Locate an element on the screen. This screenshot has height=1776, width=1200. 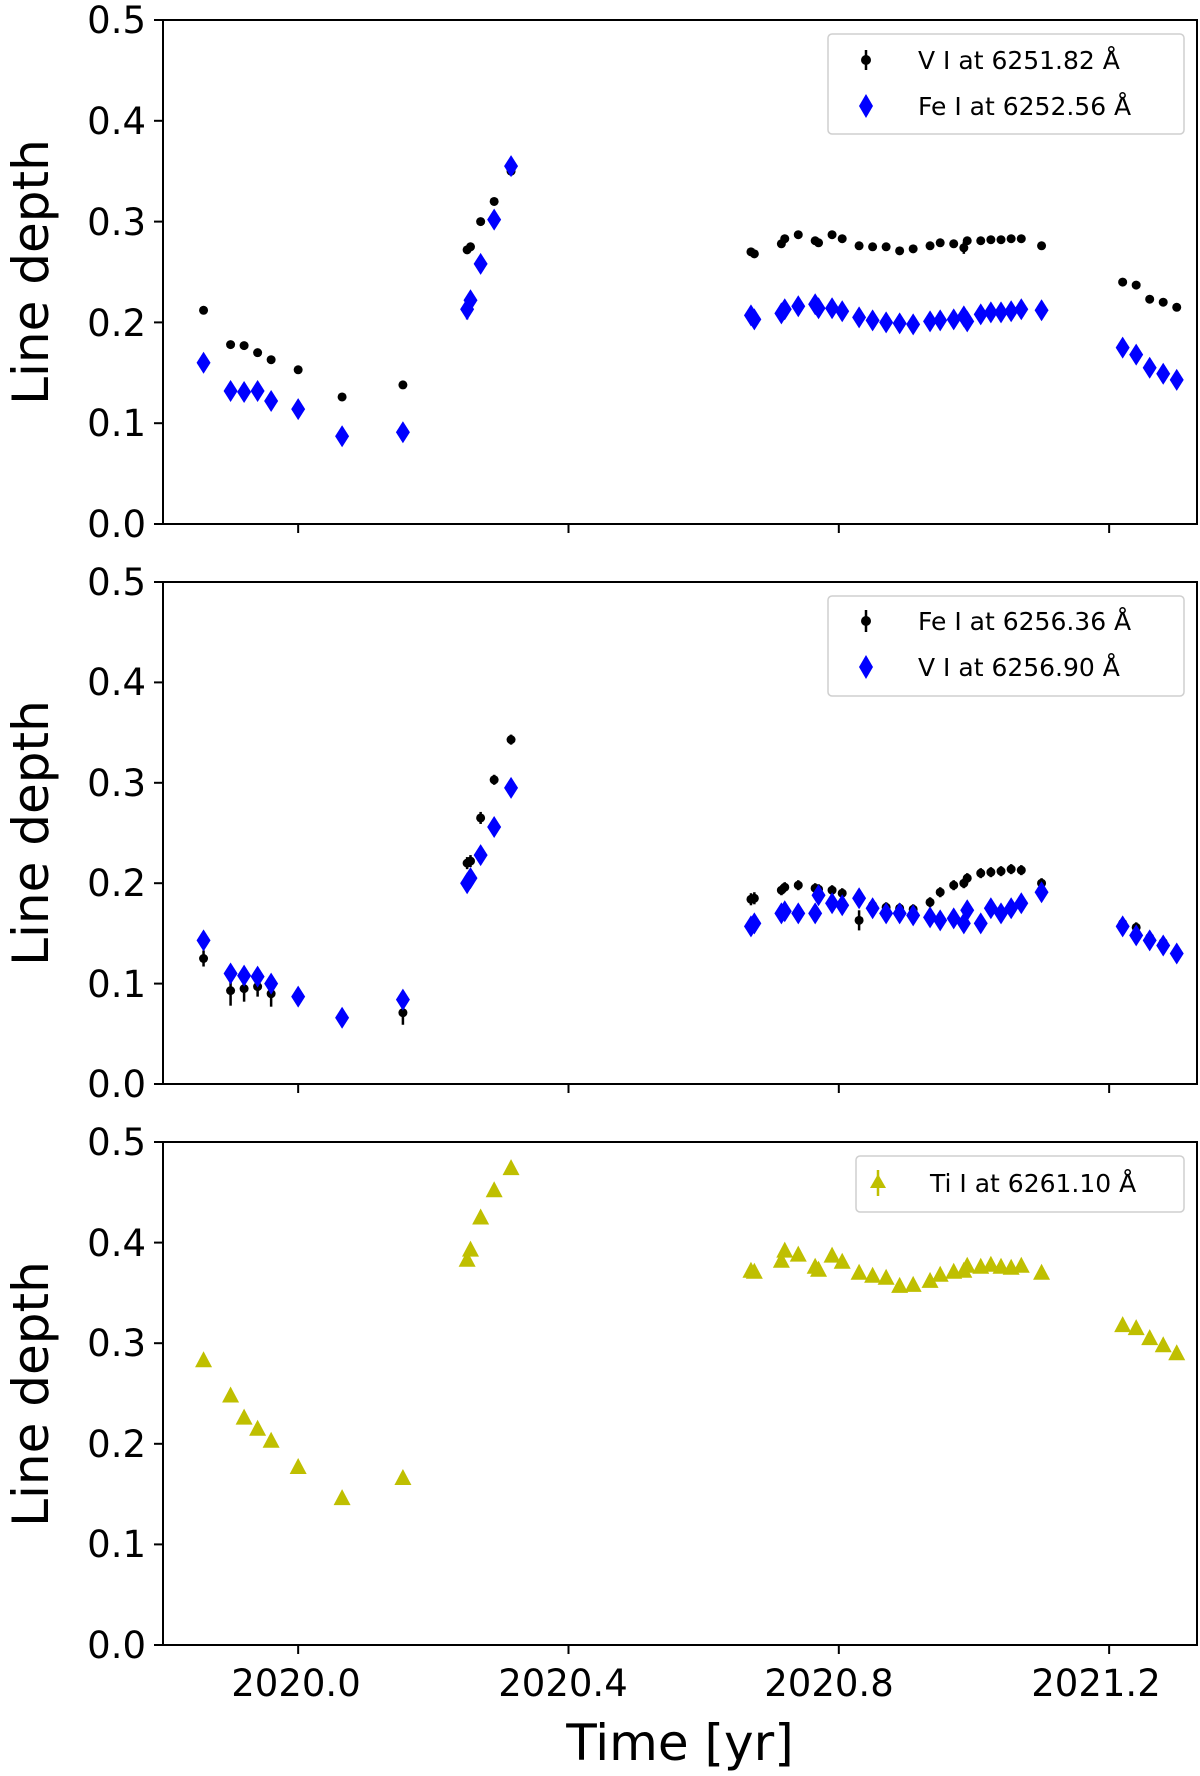
xtick-label: 2020.0 is located at coordinates (295, 1683).